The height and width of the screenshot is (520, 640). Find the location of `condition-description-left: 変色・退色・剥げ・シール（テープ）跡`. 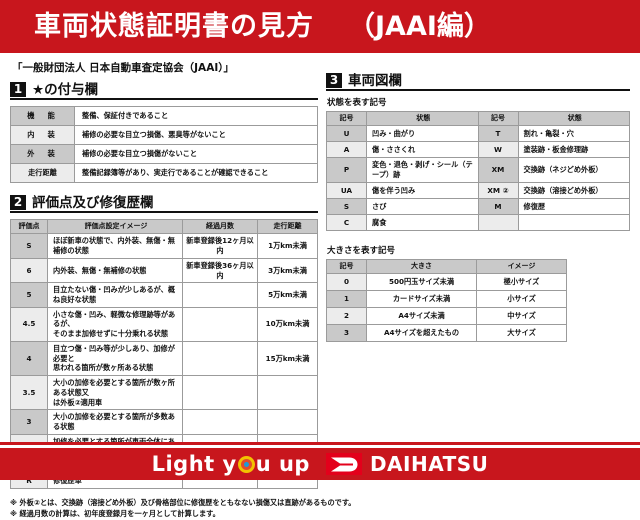

condition-description-left: 変色・退色・剥げ・シール（テープ）跡 is located at coordinates (422, 170).